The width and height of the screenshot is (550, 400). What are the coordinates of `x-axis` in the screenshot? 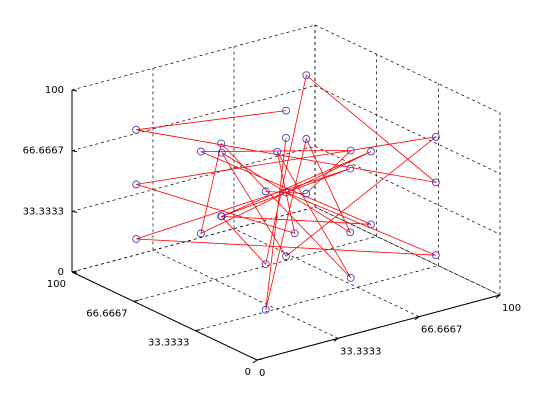 It's located at (378, 327).